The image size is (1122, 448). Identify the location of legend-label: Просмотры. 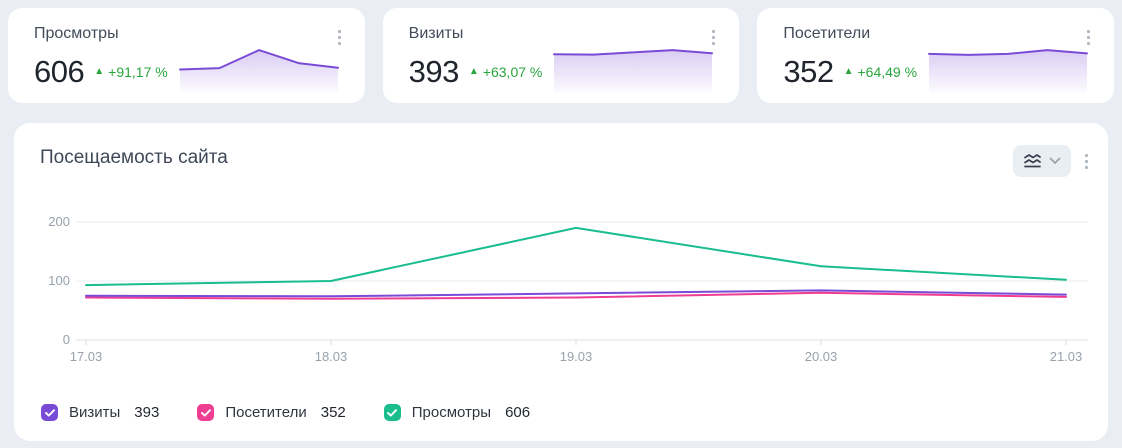
(451, 412).